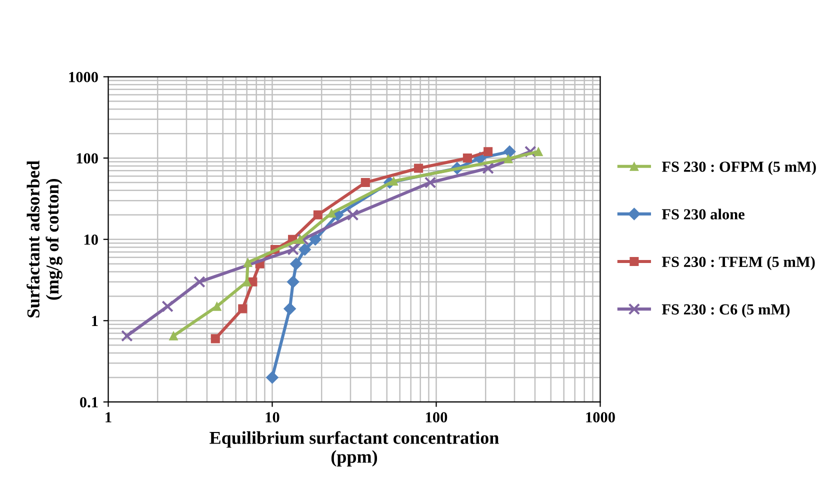 This screenshot has width=820, height=489. What do you see at coordinates (273, 417) in the screenshot?
I see `x-tick-label: 10` at bounding box center [273, 417].